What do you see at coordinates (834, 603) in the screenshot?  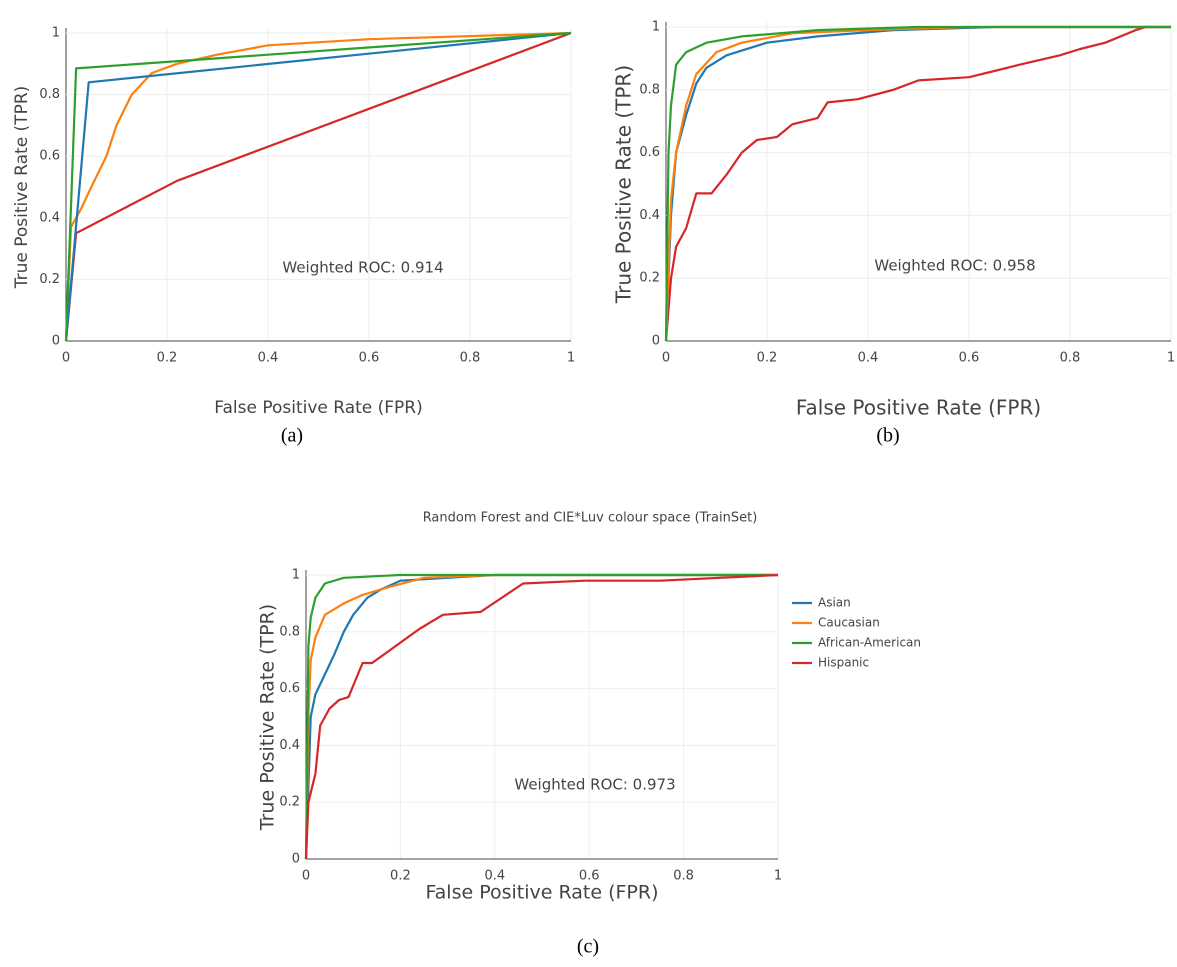 I see `legend-label: Asian` at bounding box center [834, 603].